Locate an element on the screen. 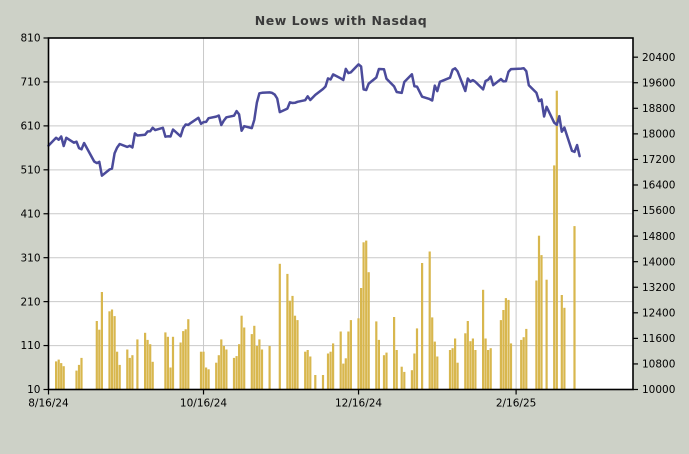 This screenshot has width=689, height=454. y-left-tick-label: 310 is located at coordinates (30, 258).